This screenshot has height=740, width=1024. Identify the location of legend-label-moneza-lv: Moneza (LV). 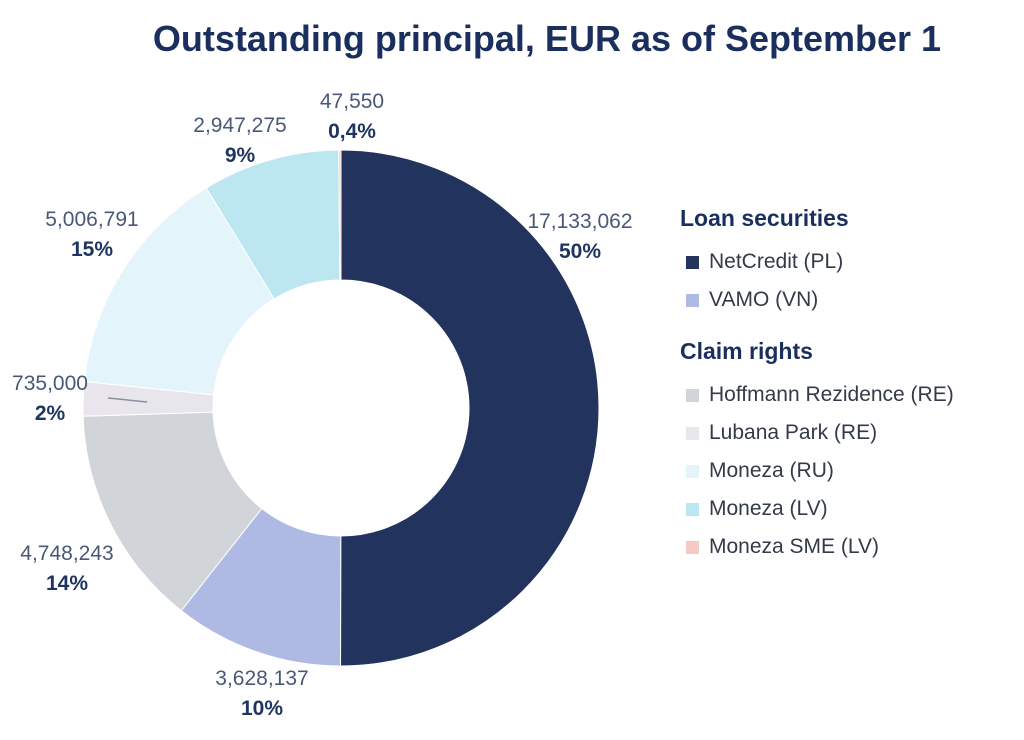
(768, 508).